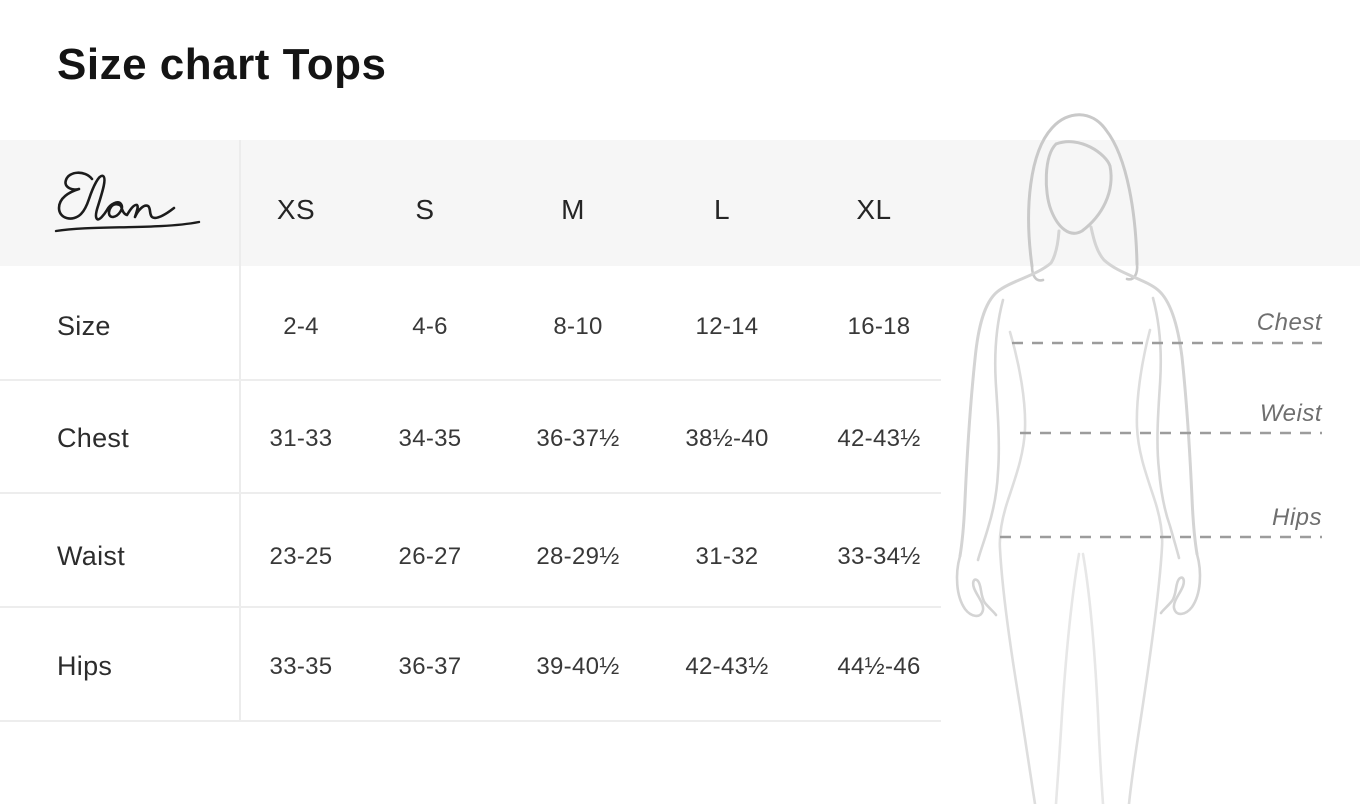 The image size is (1360, 804). I want to click on cell-waist-xs: 23-25, so click(301, 556).